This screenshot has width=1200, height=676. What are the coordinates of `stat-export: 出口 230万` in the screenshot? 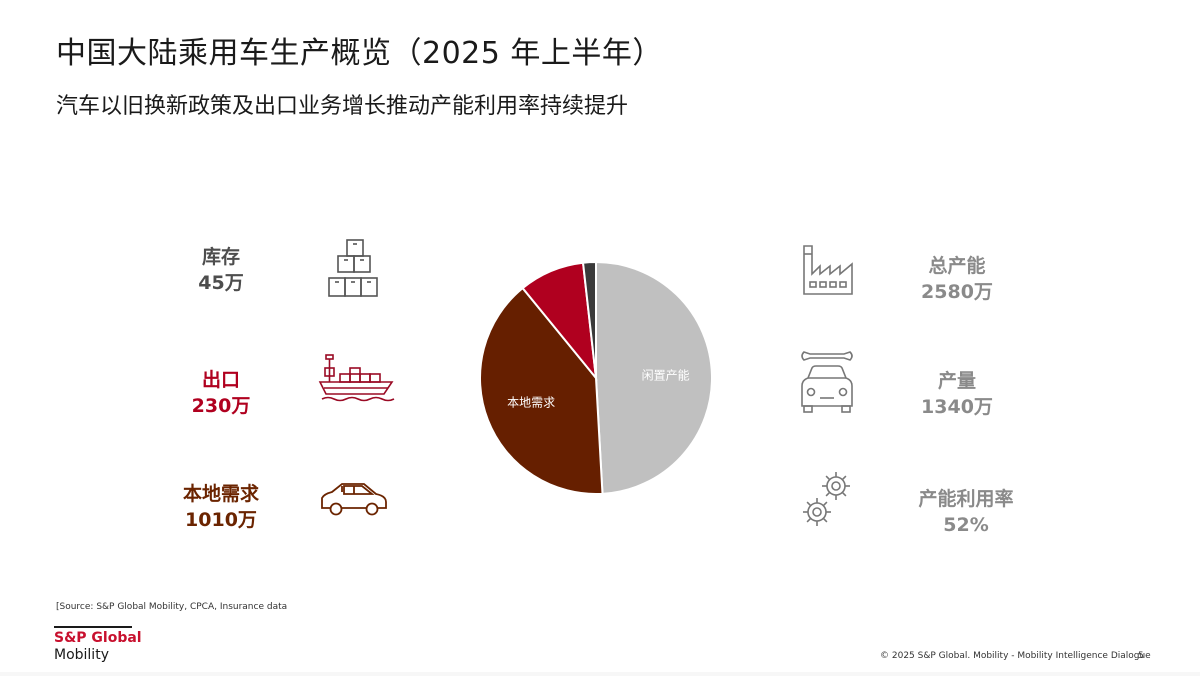 It's located at (221, 393).